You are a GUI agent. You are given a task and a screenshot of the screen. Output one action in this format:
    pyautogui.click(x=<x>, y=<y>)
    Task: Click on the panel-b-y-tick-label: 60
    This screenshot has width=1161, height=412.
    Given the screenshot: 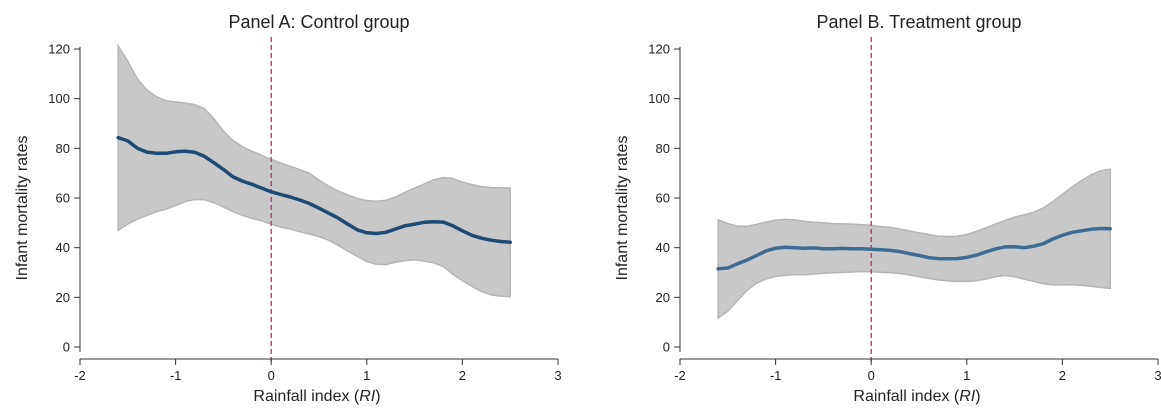 What is the action you would take?
    pyautogui.click(x=663, y=198)
    